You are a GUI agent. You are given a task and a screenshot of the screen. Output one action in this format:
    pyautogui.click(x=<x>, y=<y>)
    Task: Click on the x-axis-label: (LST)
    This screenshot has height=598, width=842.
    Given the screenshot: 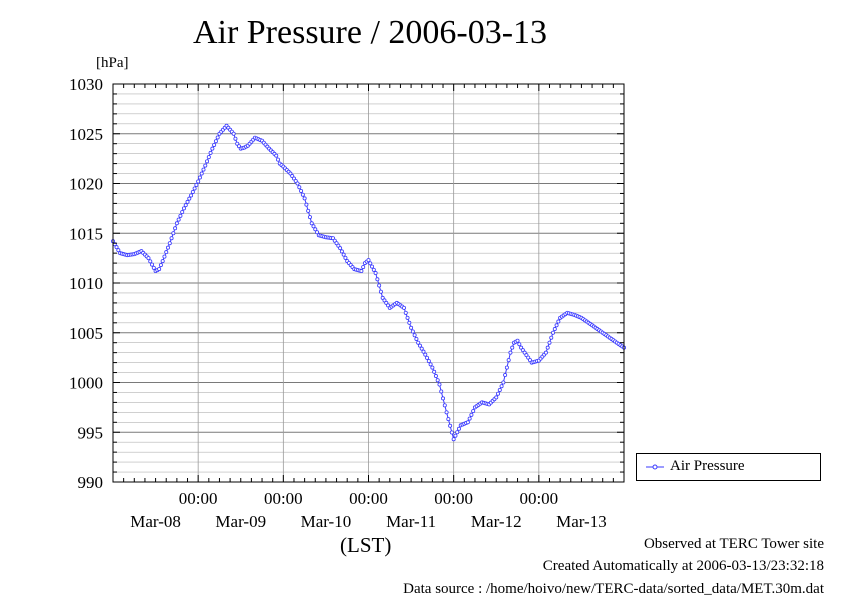 What is the action you would take?
    pyautogui.click(x=366, y=545)
    